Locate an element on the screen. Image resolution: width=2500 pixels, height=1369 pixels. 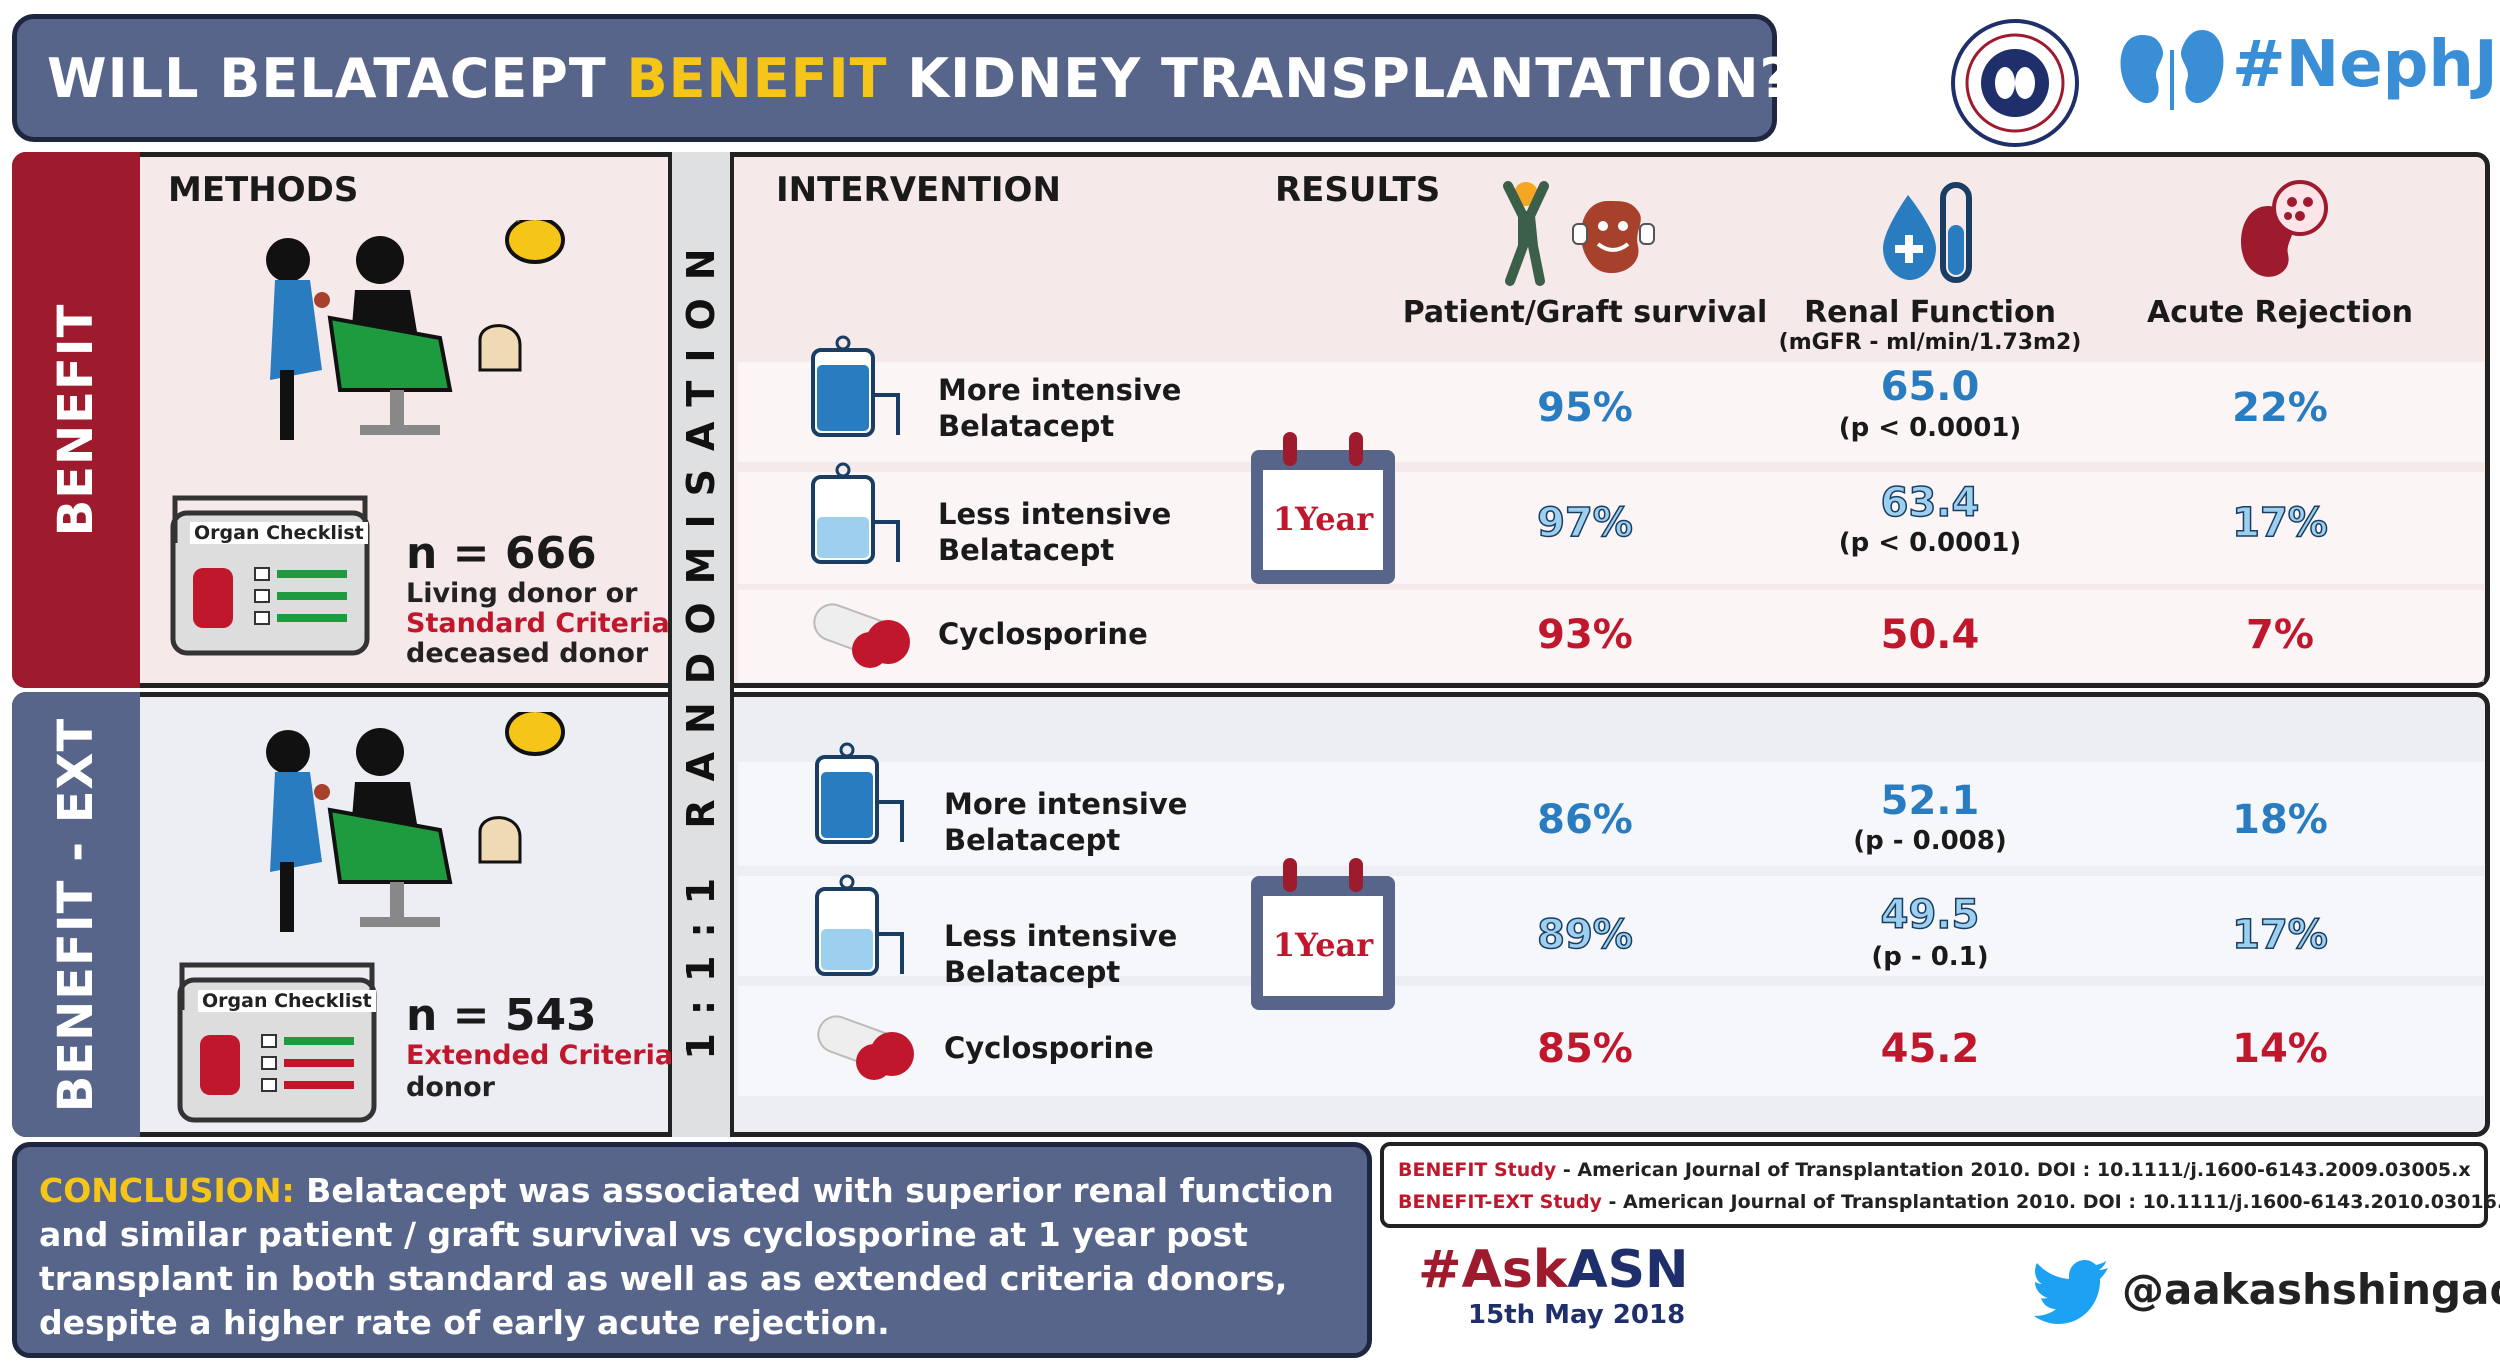
ext-row2-survival: 89% is located at coordinates (1584, 935).